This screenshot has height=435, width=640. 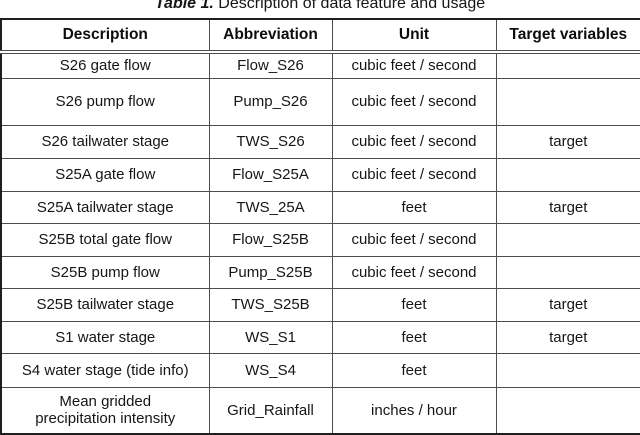 I want to click on cell-abbreviation: Flow_S25A, so click(x=270, y=174).